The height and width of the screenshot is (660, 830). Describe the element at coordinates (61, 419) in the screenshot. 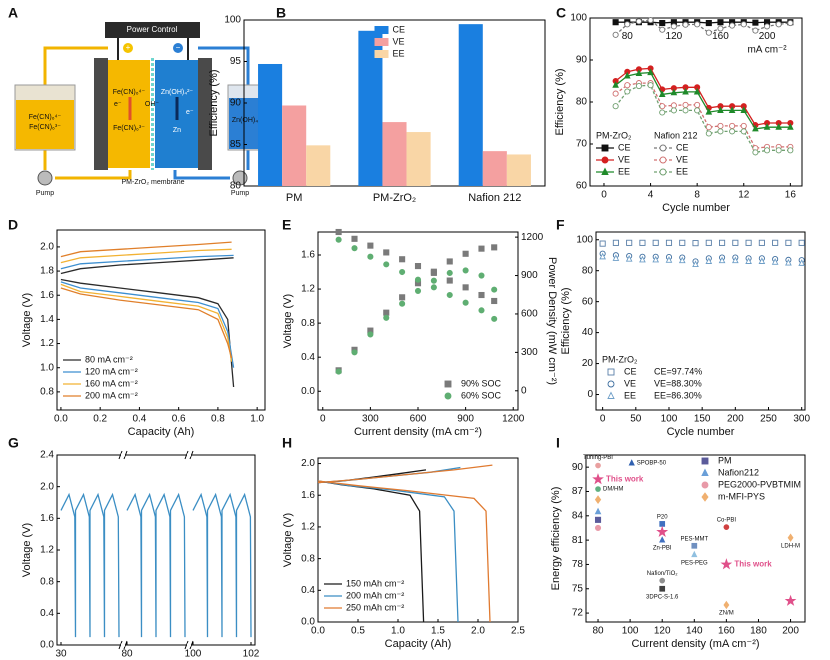

I see `x-tick-label: 0.0` at that location.